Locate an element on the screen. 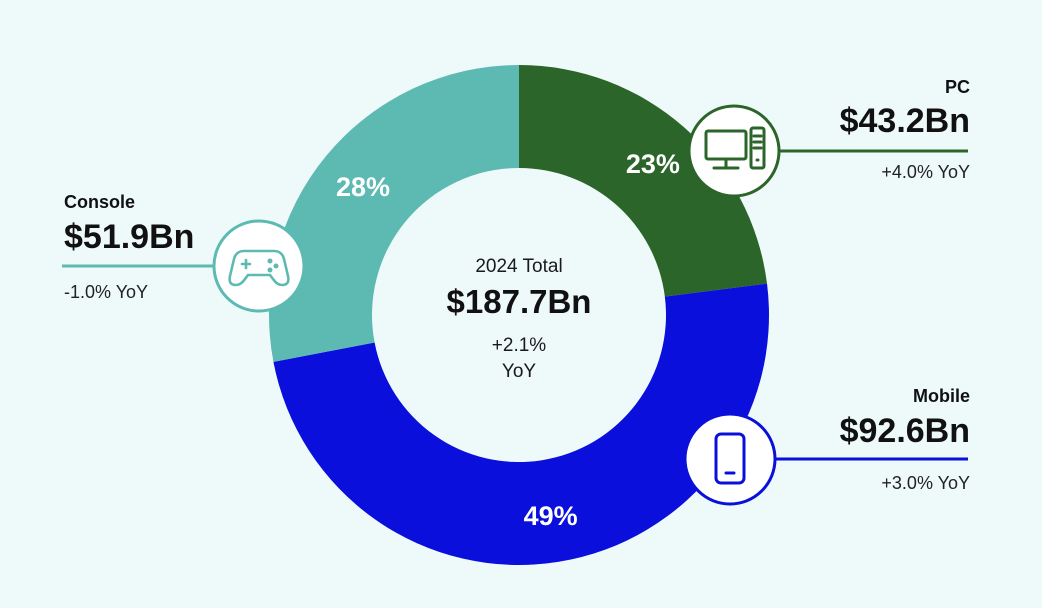  center-total: $187.7Bn is located at coordinates (519, 301).